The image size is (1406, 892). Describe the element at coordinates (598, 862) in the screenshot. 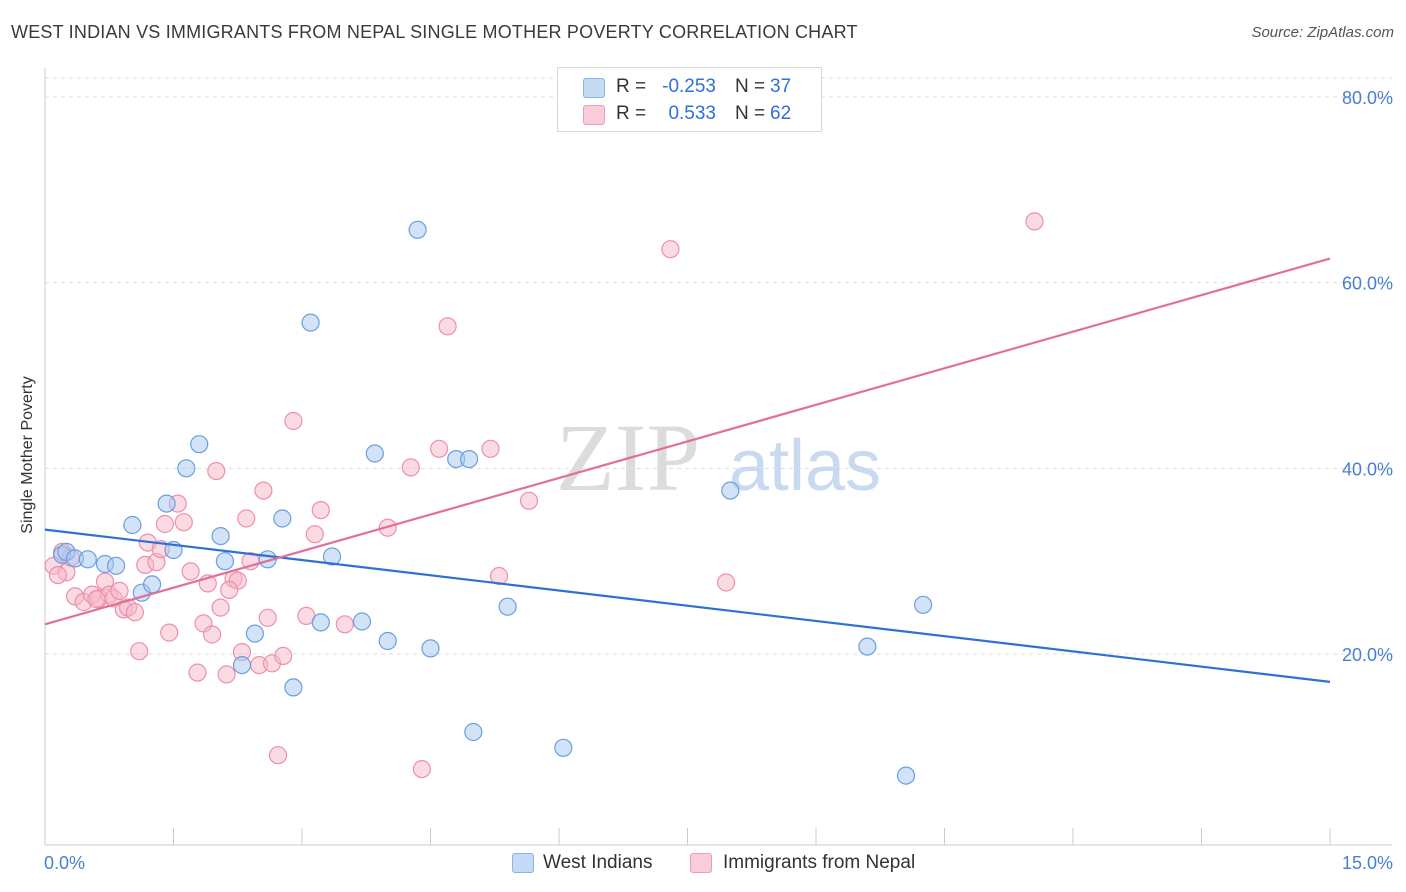

I see `legend-label: West Indians` at that location.